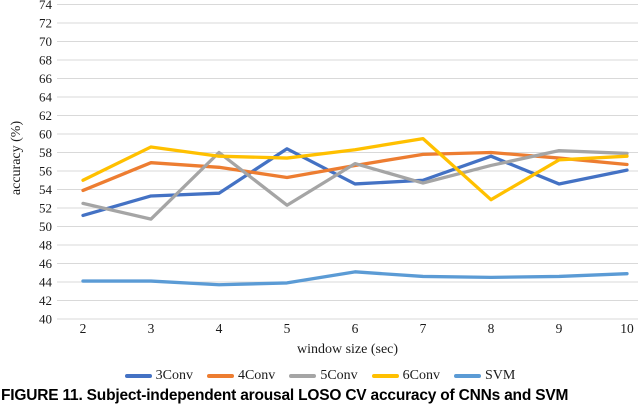 The height and width of the screenshot is (410, 640). What do you see at coordinates (46, 97) in the screenshot?
I see `y-tick-label: 64` at bounding box center [46, 97].